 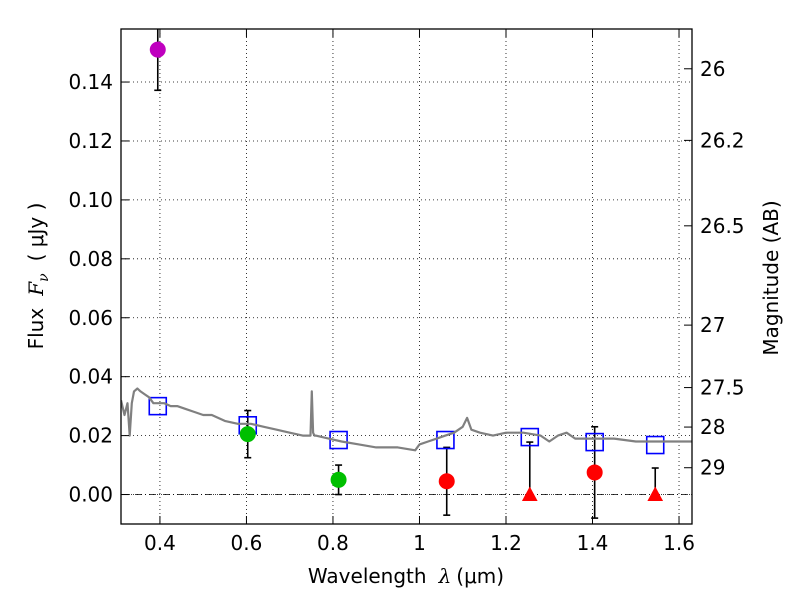 I want to click on u-band-detection-point, so click(x=157, y=49).